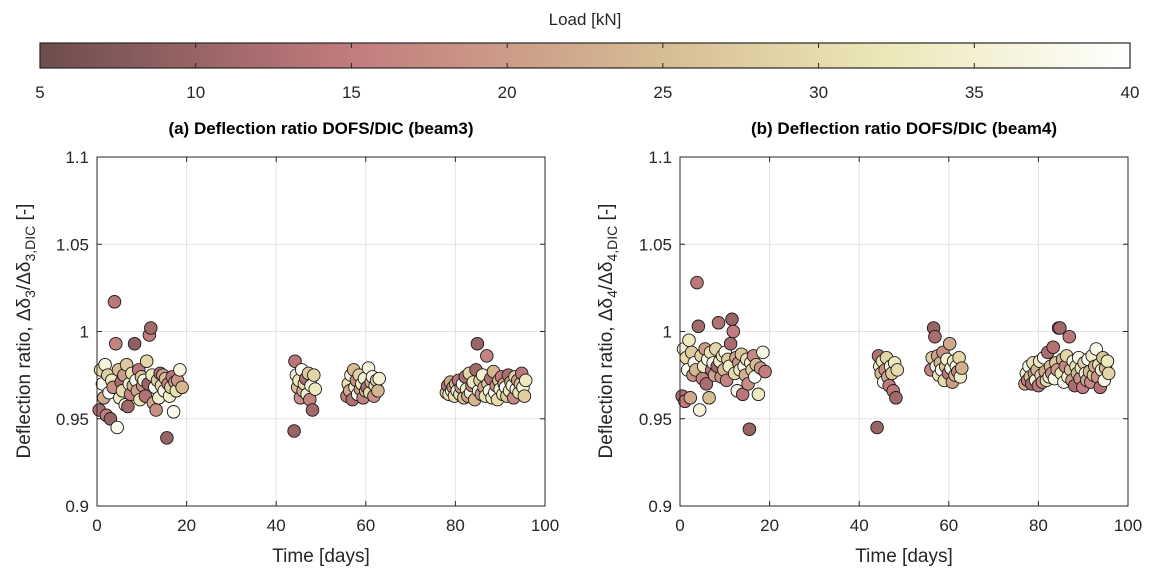  What do you see at coordinates (859, 525) in the screenshot?
I see `panel-b-xtick-label: 40` at bounding box center [859, 525].